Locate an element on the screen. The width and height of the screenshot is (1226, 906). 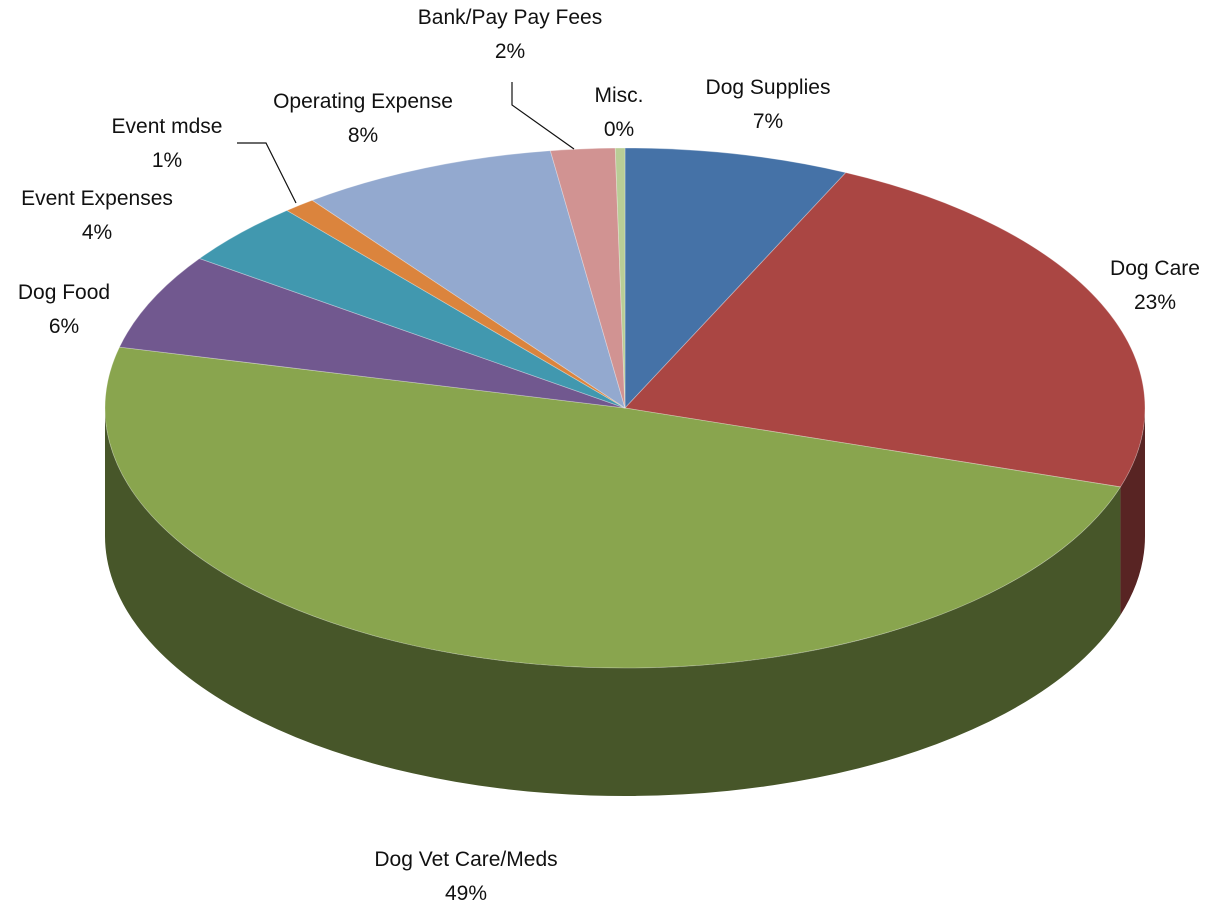
pie-slice-misc is located at coordinates (620, 278).